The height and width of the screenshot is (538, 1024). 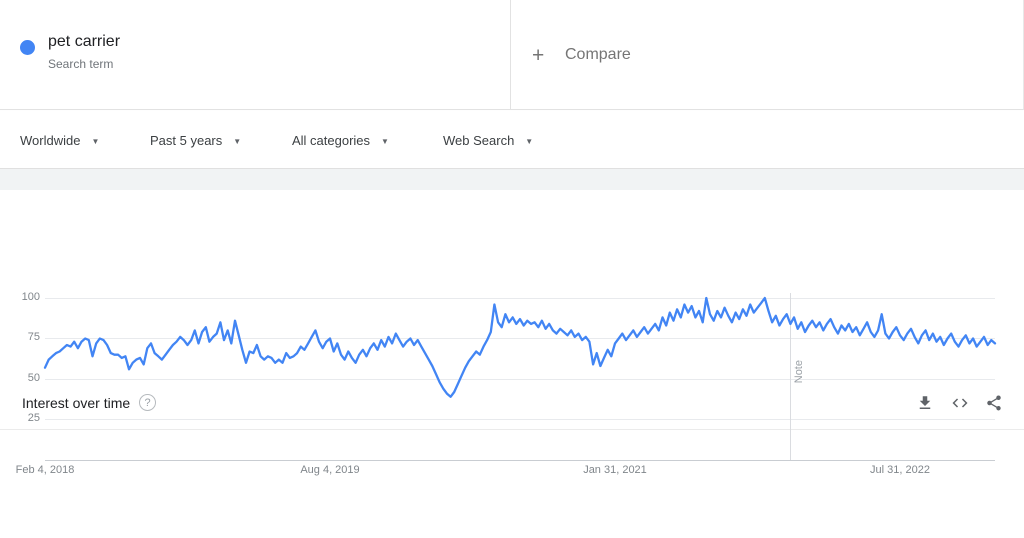 What do you see at coordinates (147, 402) in the screenshot?
I see `help-icon: ?` at bounding box center [147, 402].